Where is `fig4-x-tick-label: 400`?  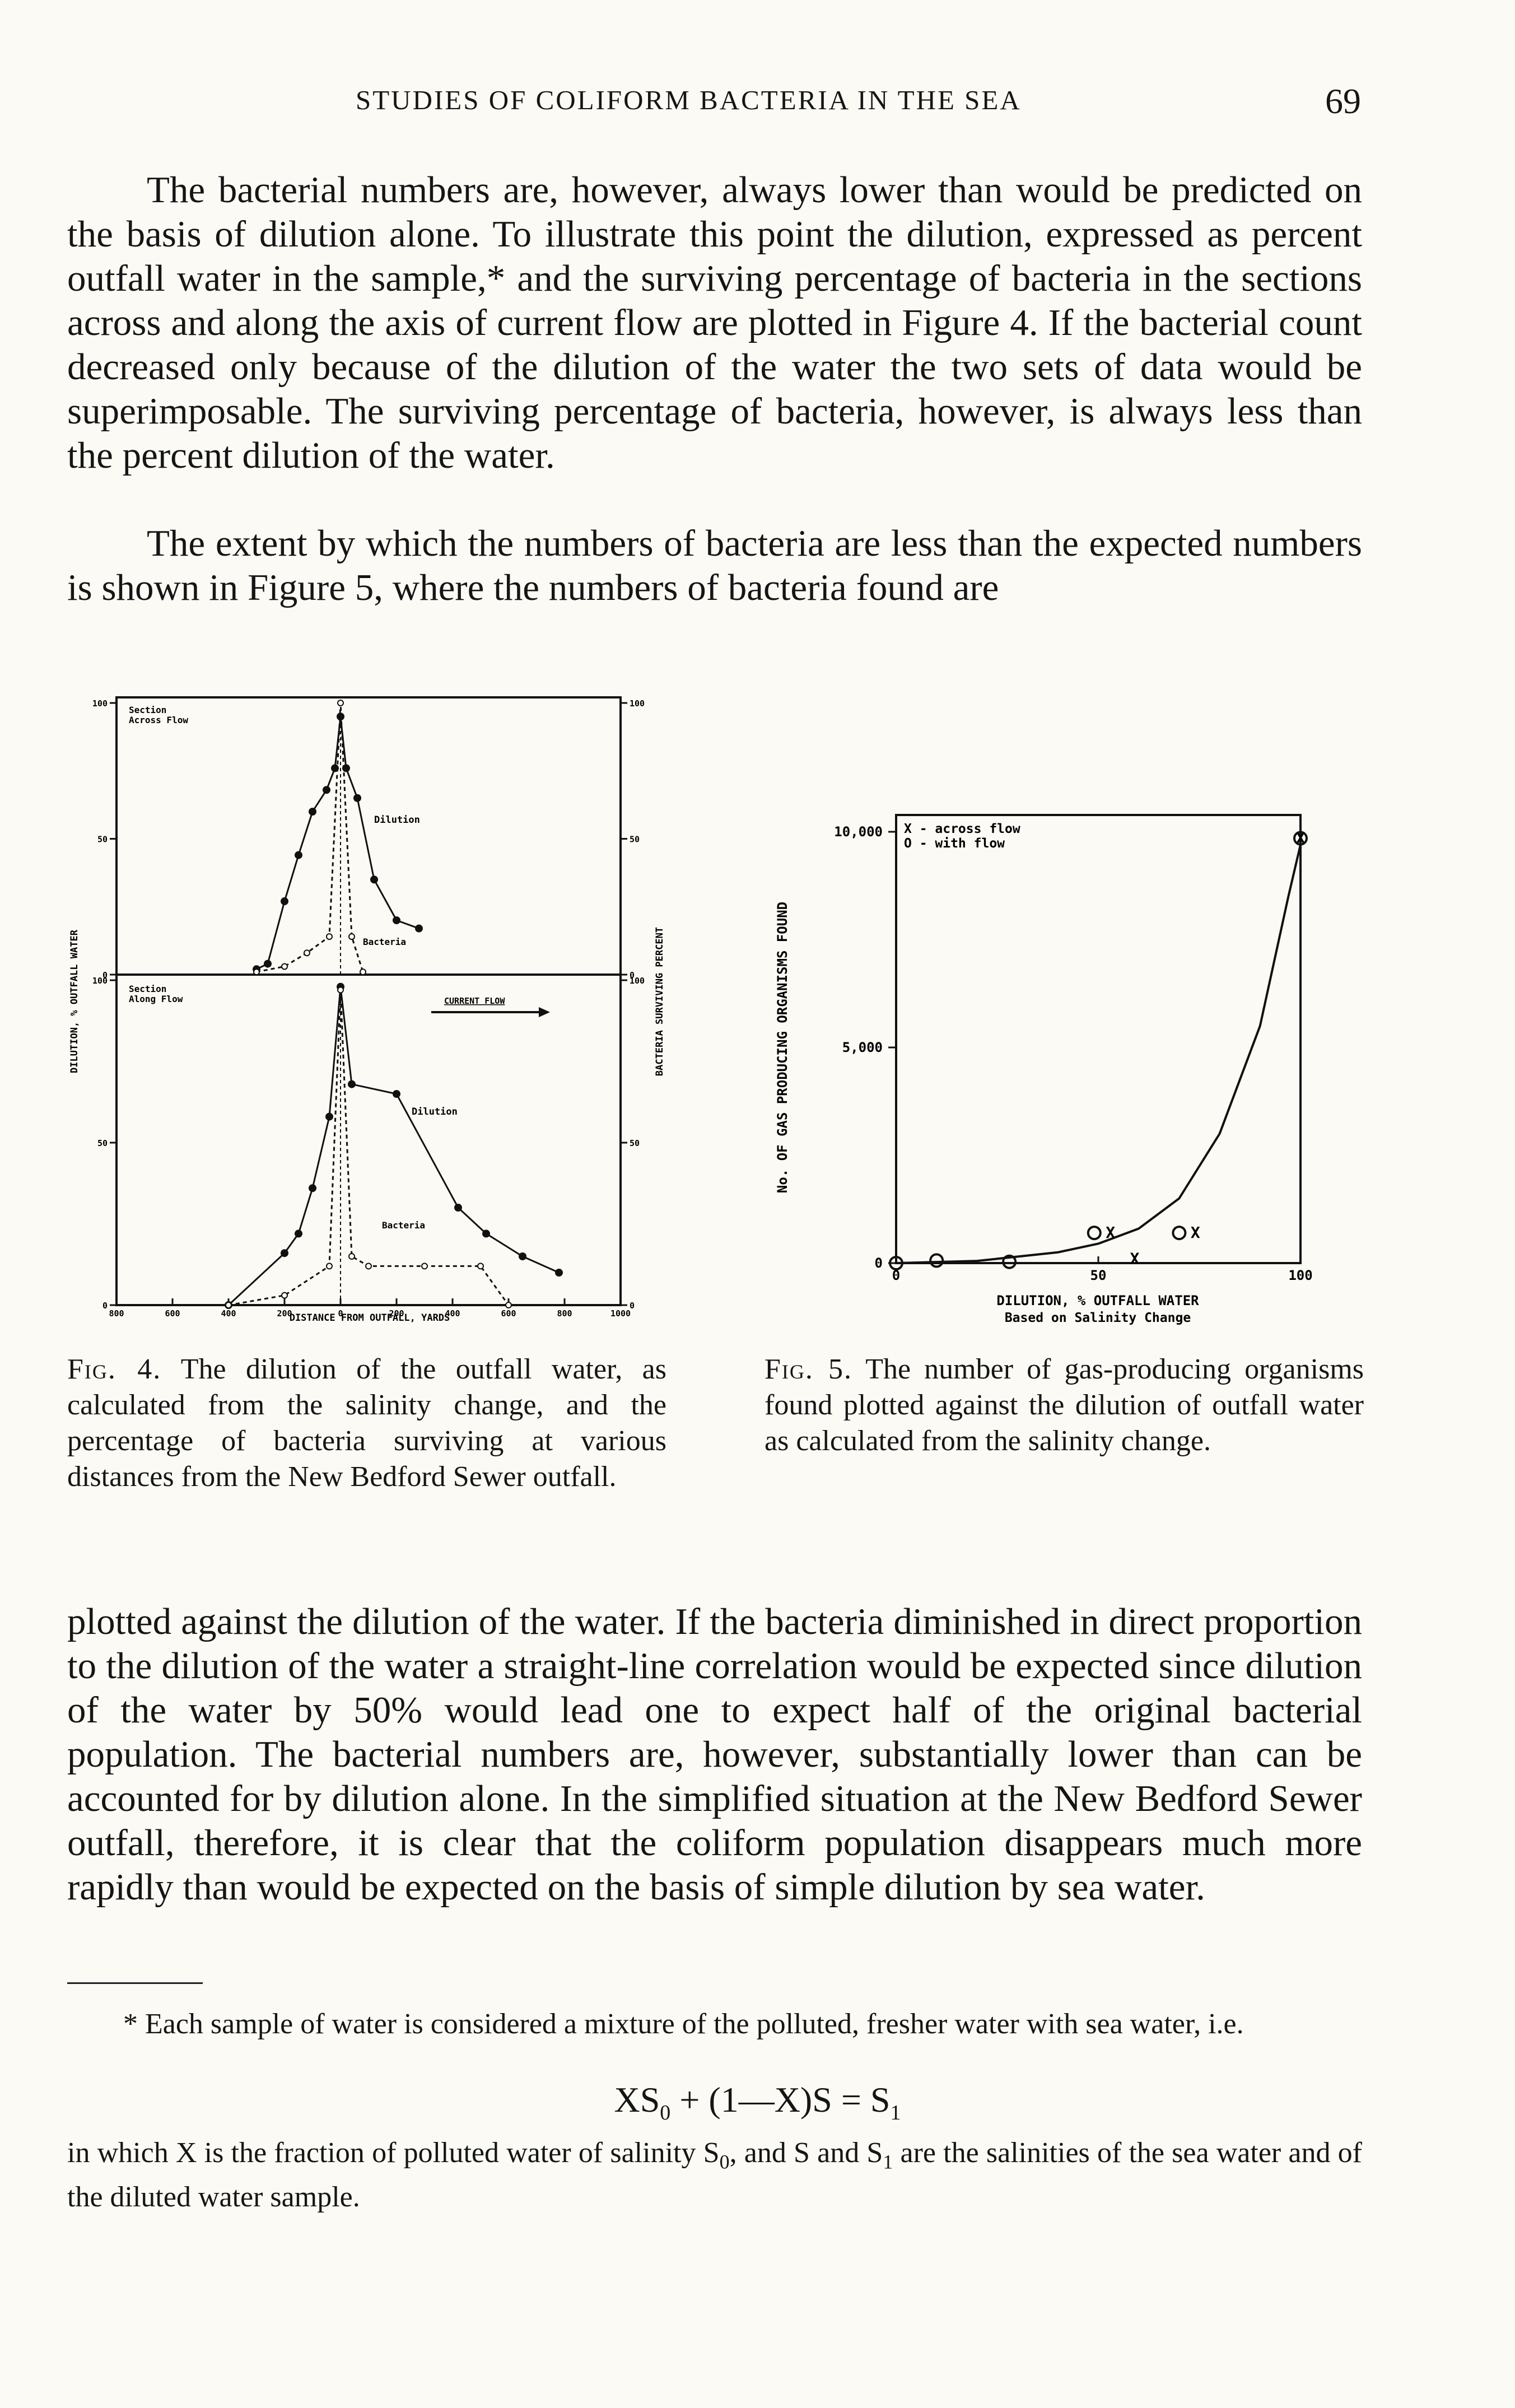 fig4-x-tick-label: 400 is located at coordinates (228, 1313).